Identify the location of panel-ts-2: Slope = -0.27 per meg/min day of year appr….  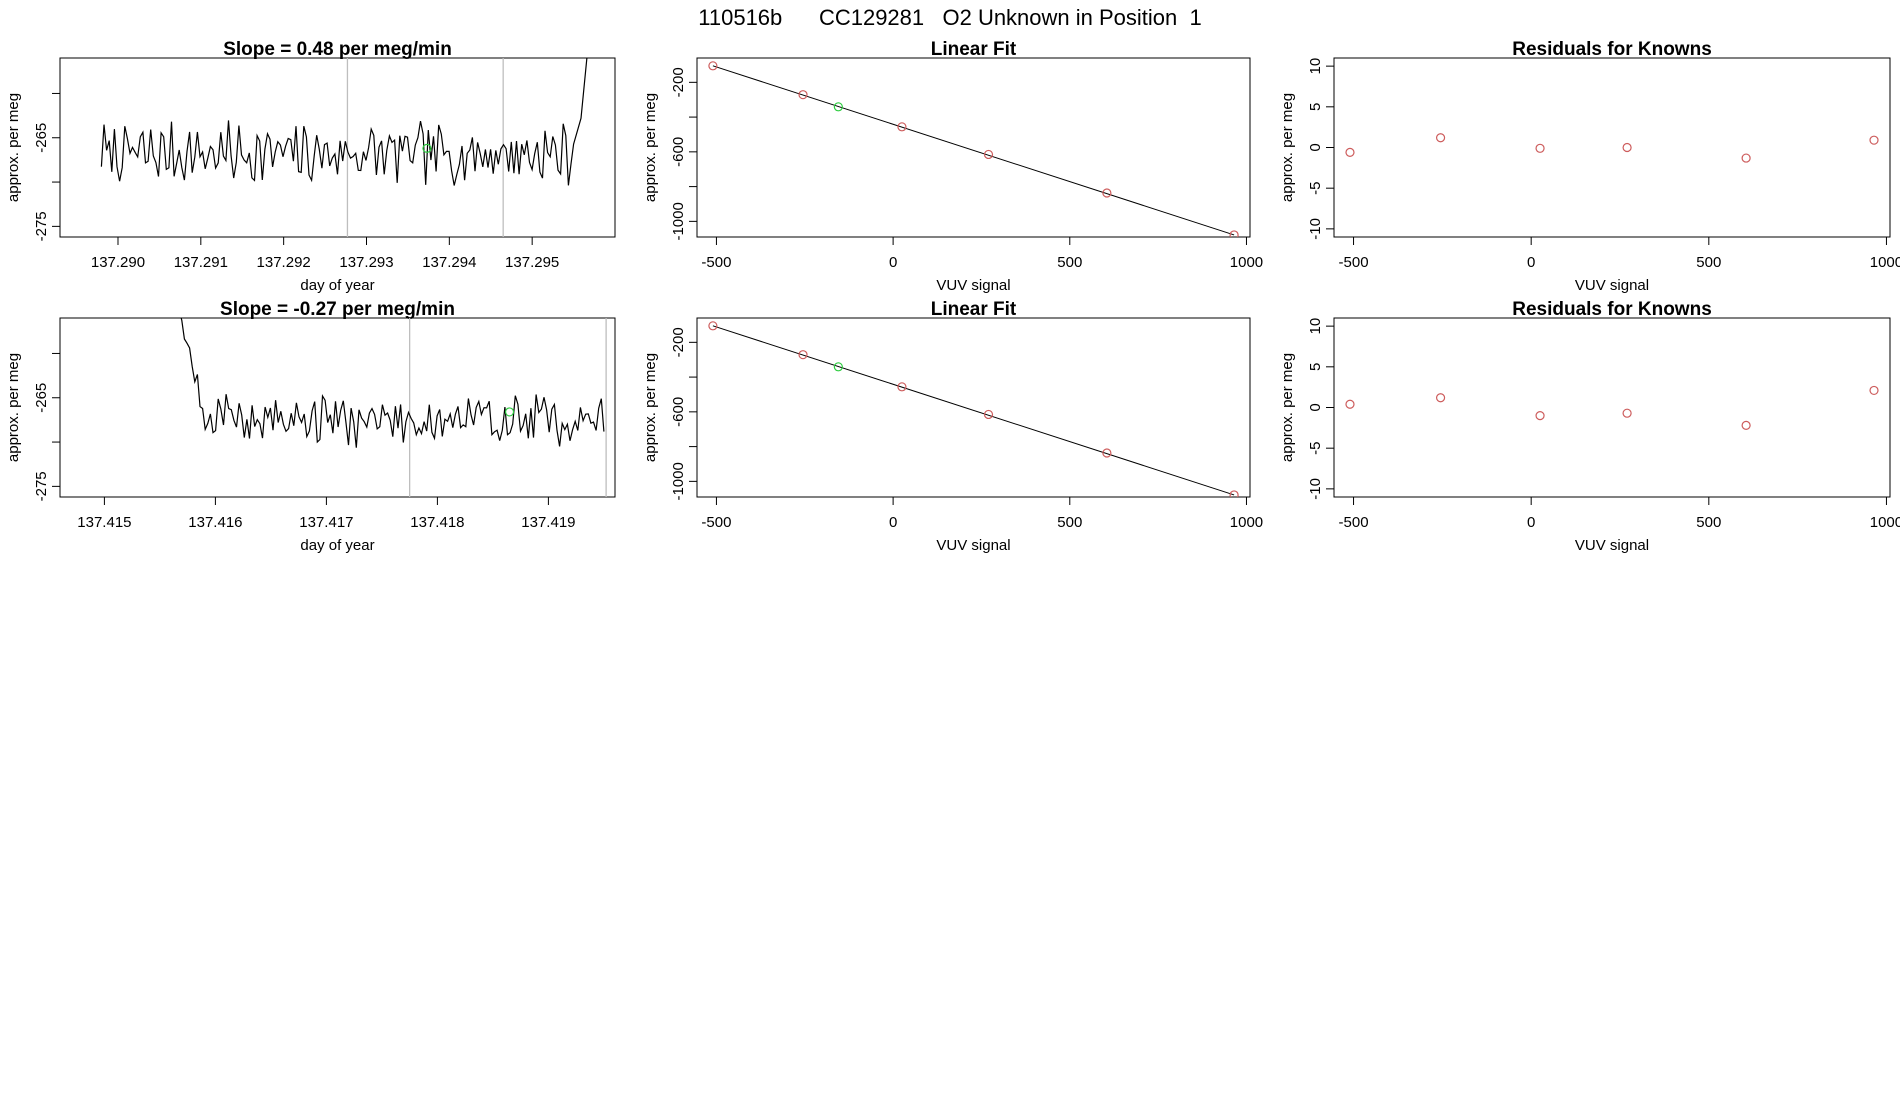
(310, 426).